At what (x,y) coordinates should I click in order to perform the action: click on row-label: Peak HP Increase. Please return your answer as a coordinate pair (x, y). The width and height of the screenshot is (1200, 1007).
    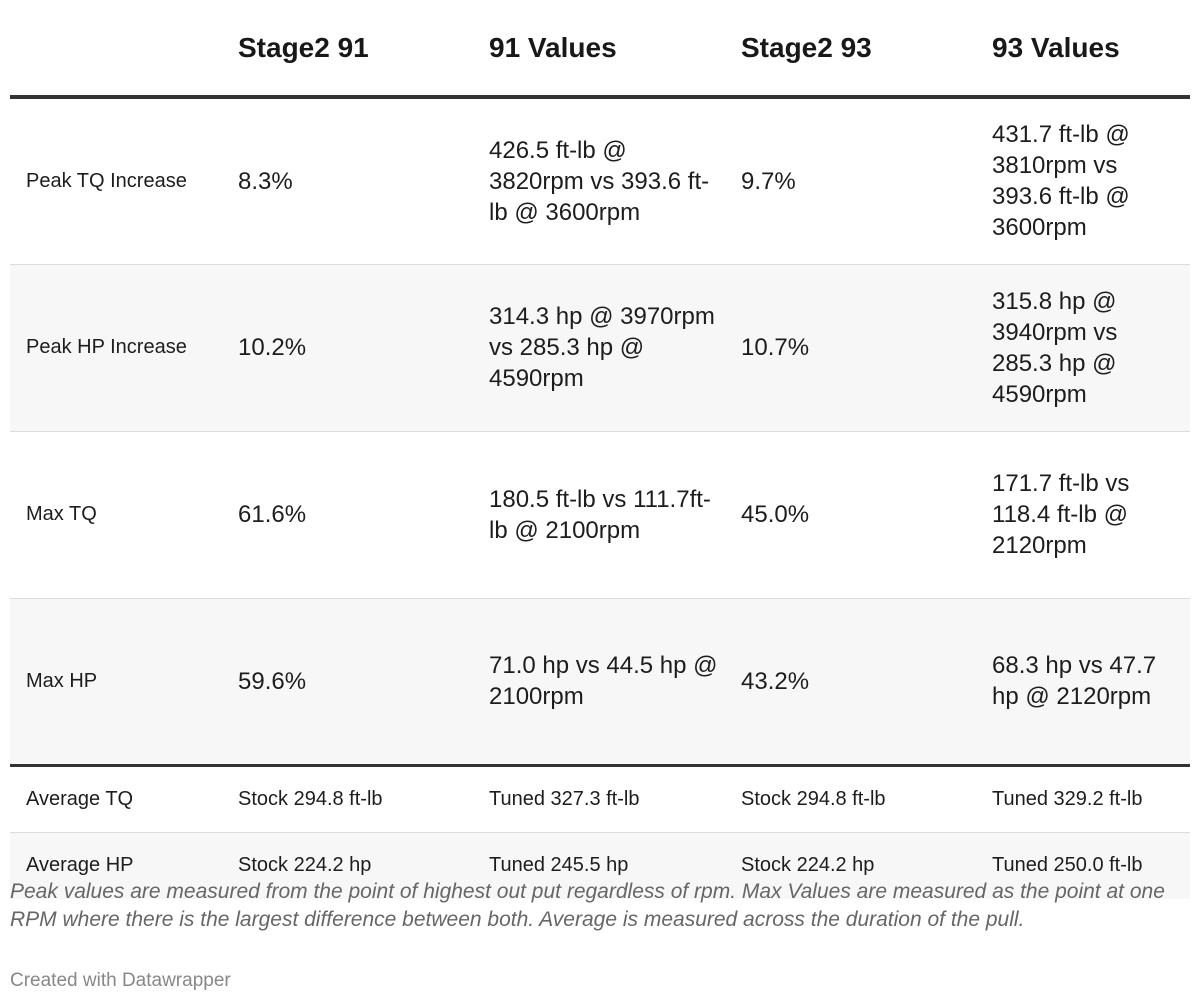
    Looking at the image, I should click on (118, 348).